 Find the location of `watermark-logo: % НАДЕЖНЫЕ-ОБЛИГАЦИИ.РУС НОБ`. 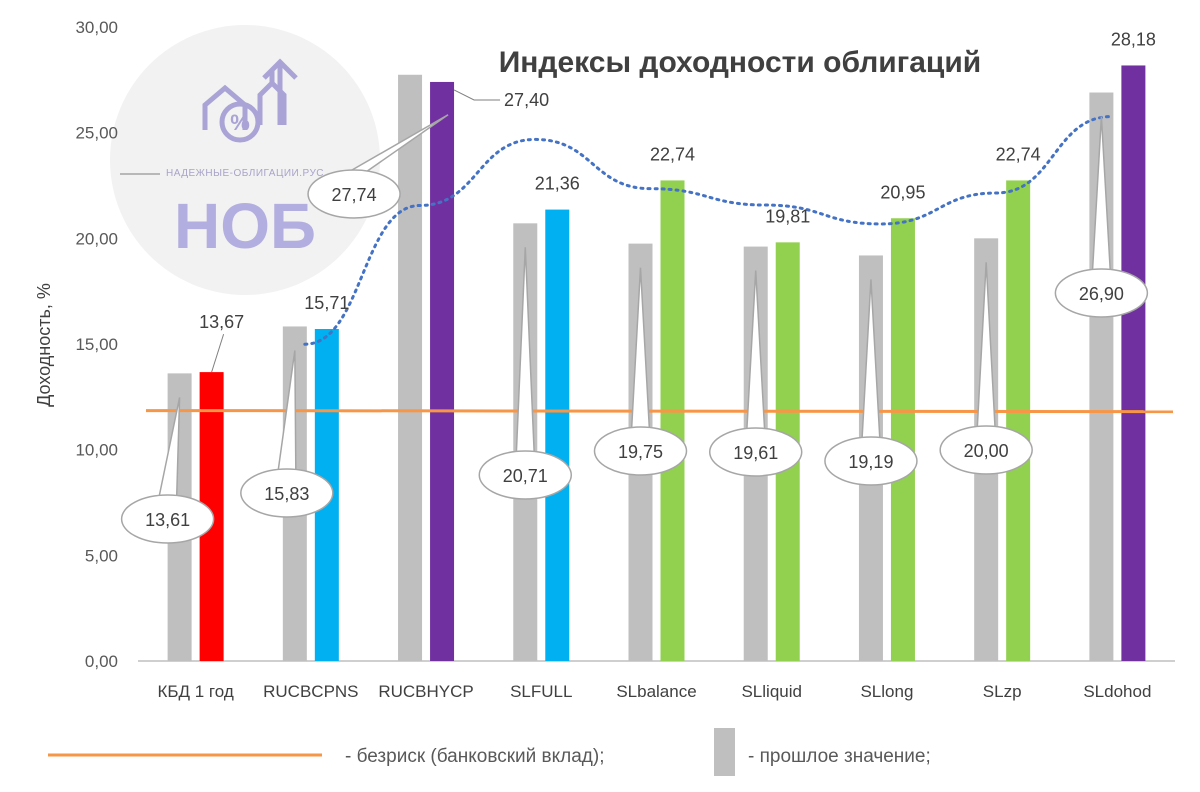

watermark-logo: % НАДЕЖНЫЕ-ОБЛИГАЦИИ.РУС НОБ is located at coordinates (245, 160).